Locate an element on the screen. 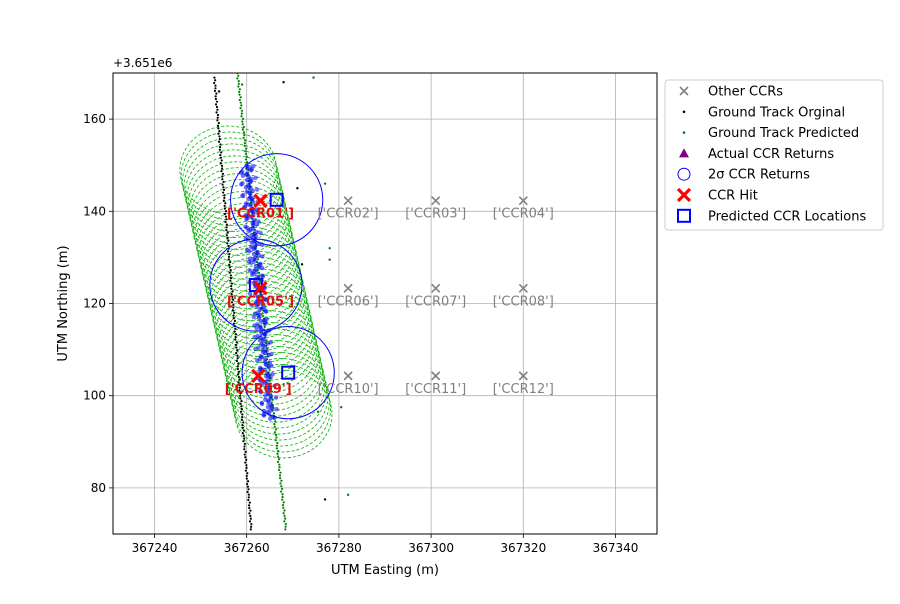  footprint-ellipse is located at coordinates (277, 384).